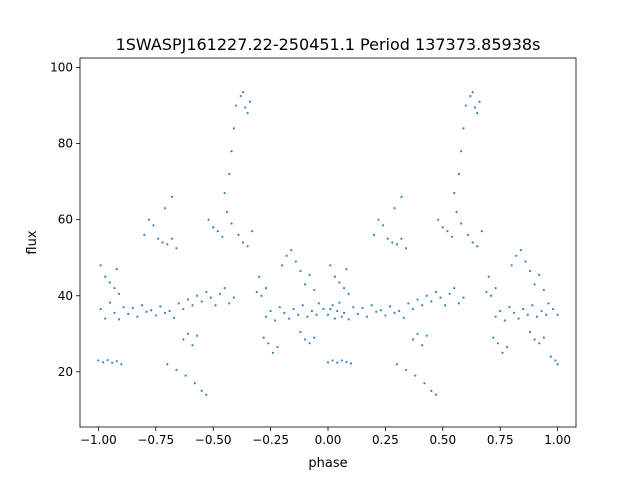 The height and width of the screenshot is (480, 640). I want to click on y-tick-label: 80, so click(65, 144).